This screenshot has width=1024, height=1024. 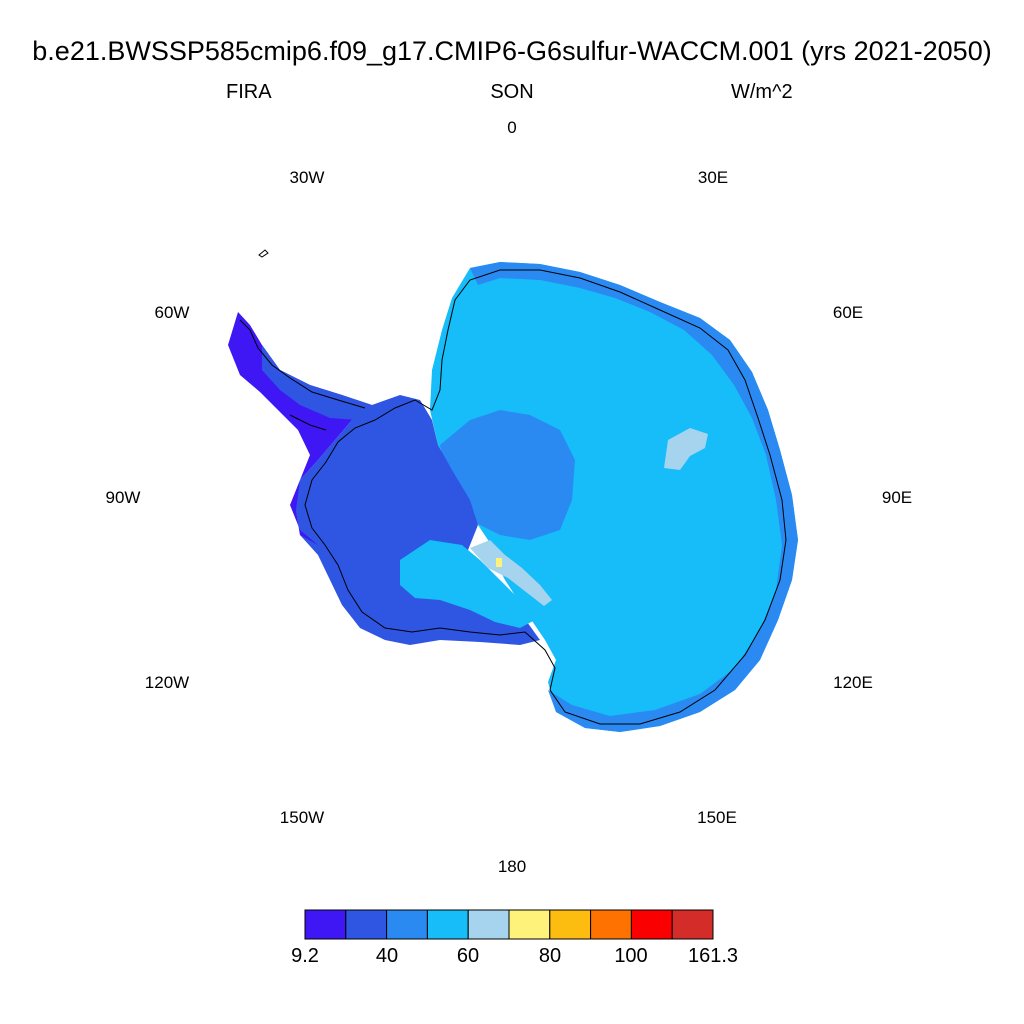 What do you see at coordinates (302, 817) in the screenshot?
I see `lon-label-150w: 150W` at bounding box center [302, 817].